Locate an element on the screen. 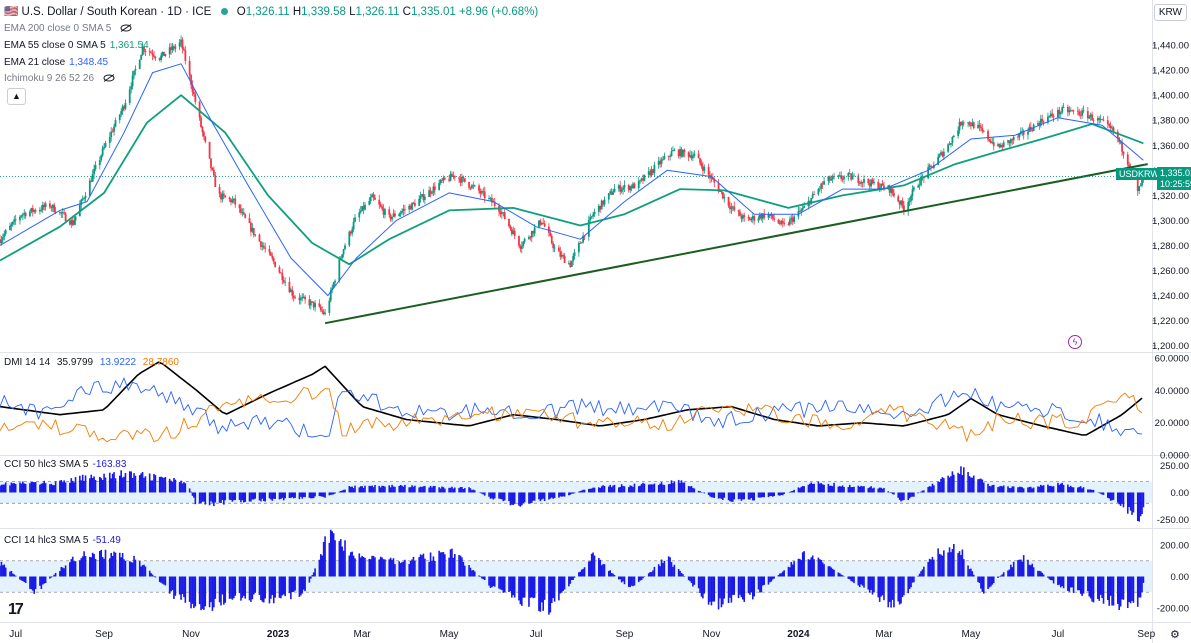 The height and width of the screenshot is (643, 1191). legend-ema55: EMA 55 close 0 SMA 5 1,361.54 is located at coordinates (76, 45).